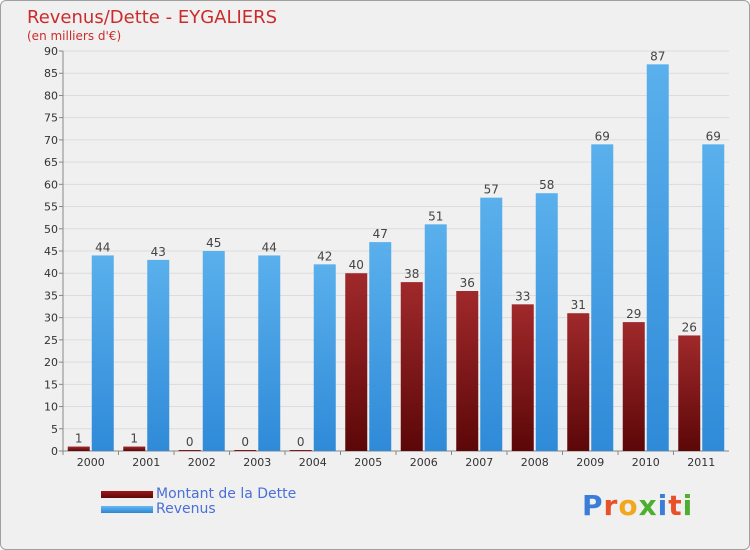 The width and height of the screenshot is (750, 550). Describe the element at coordinates (593, 505) in the screenshot. I see `logo-letter: P` at that location.